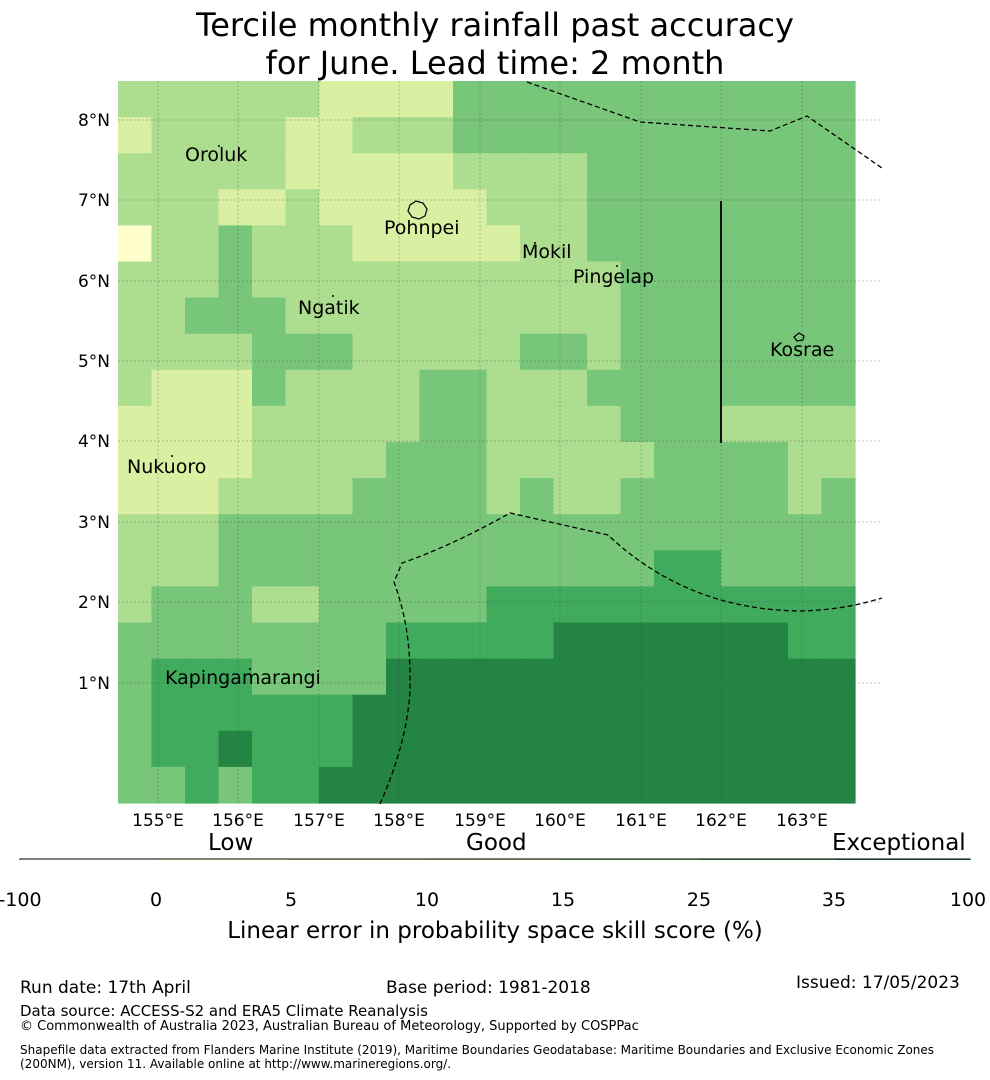 Image resolution: width=990 pixels, height=1080 pixels. Describe the element at coordinates (699, 900) in the screenshot. I see `colorbar-tick: 25` at that location.